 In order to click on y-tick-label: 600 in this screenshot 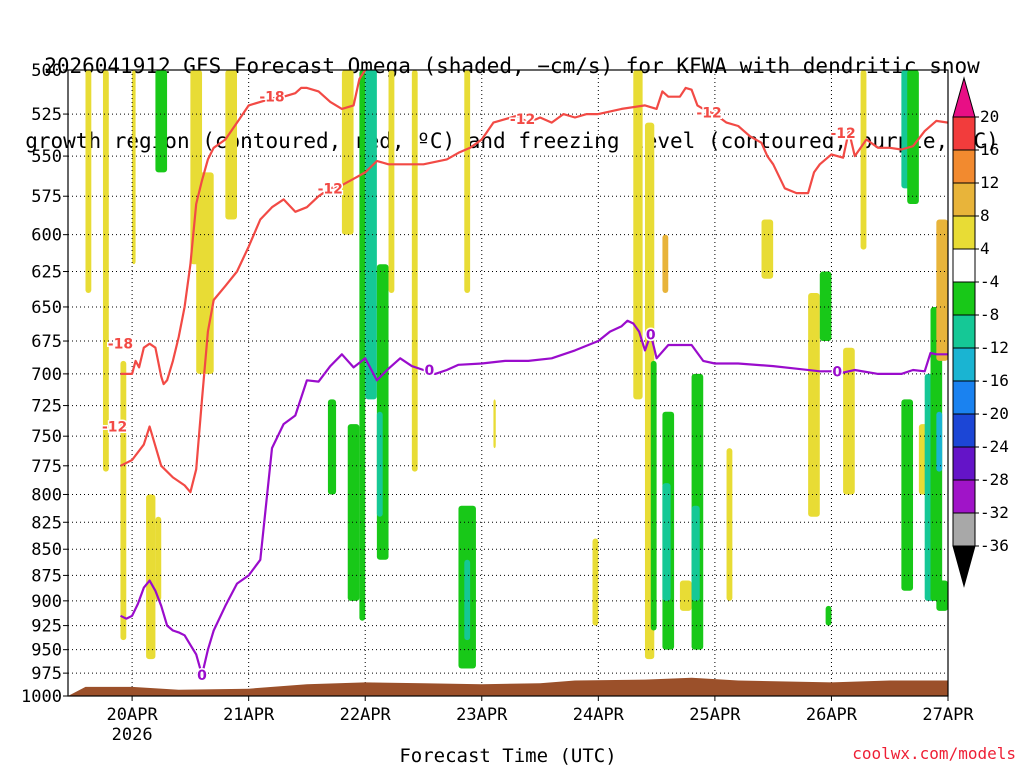, I will do `click(46, 236)`.